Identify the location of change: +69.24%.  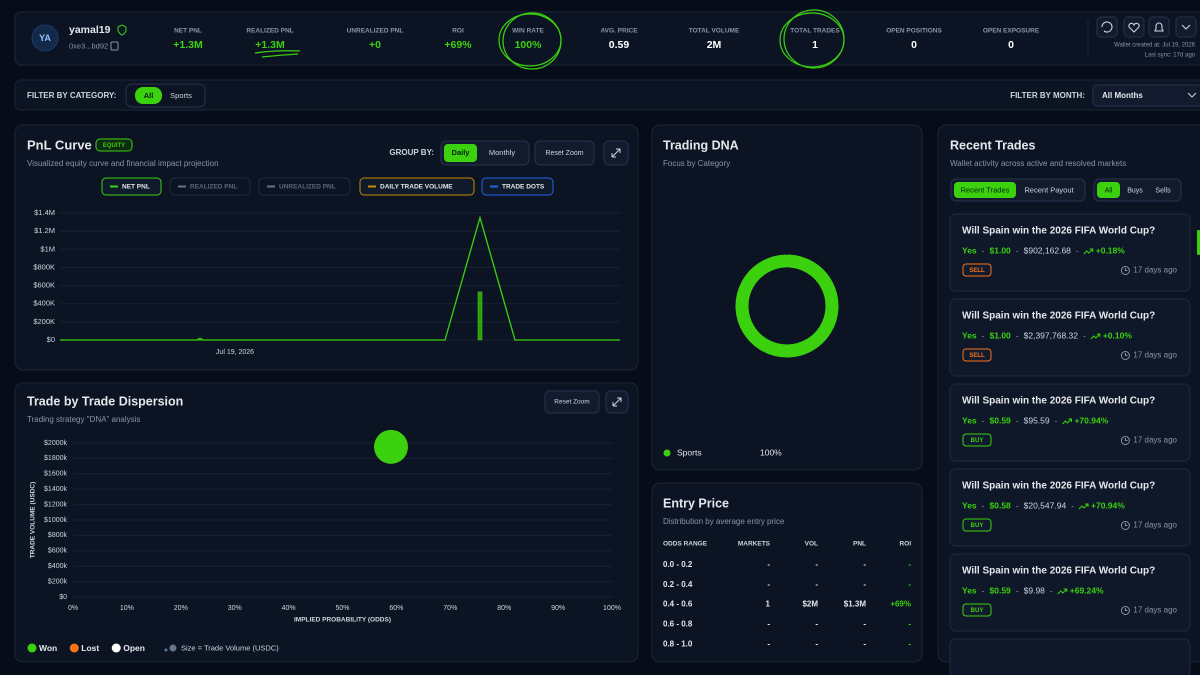
(1087, 590).